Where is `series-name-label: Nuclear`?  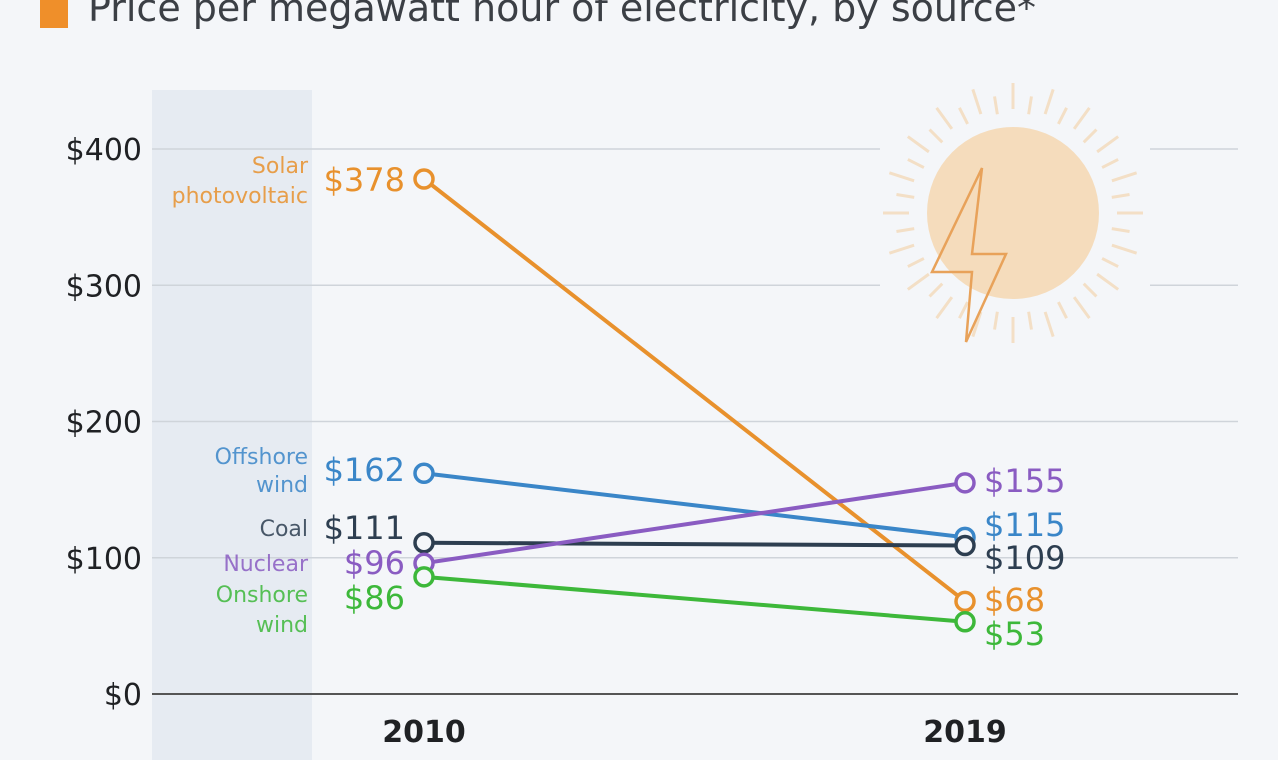 series-name-label: Nuclear is located at coordinates (266, 564).